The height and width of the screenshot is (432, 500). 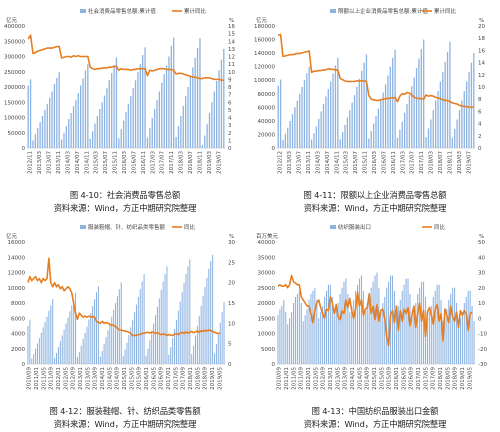 What do you see at coordinates (18, 304) in the screenshot?
I see `left-axis-tick-label: 8000` at bounding box center [18, 304].